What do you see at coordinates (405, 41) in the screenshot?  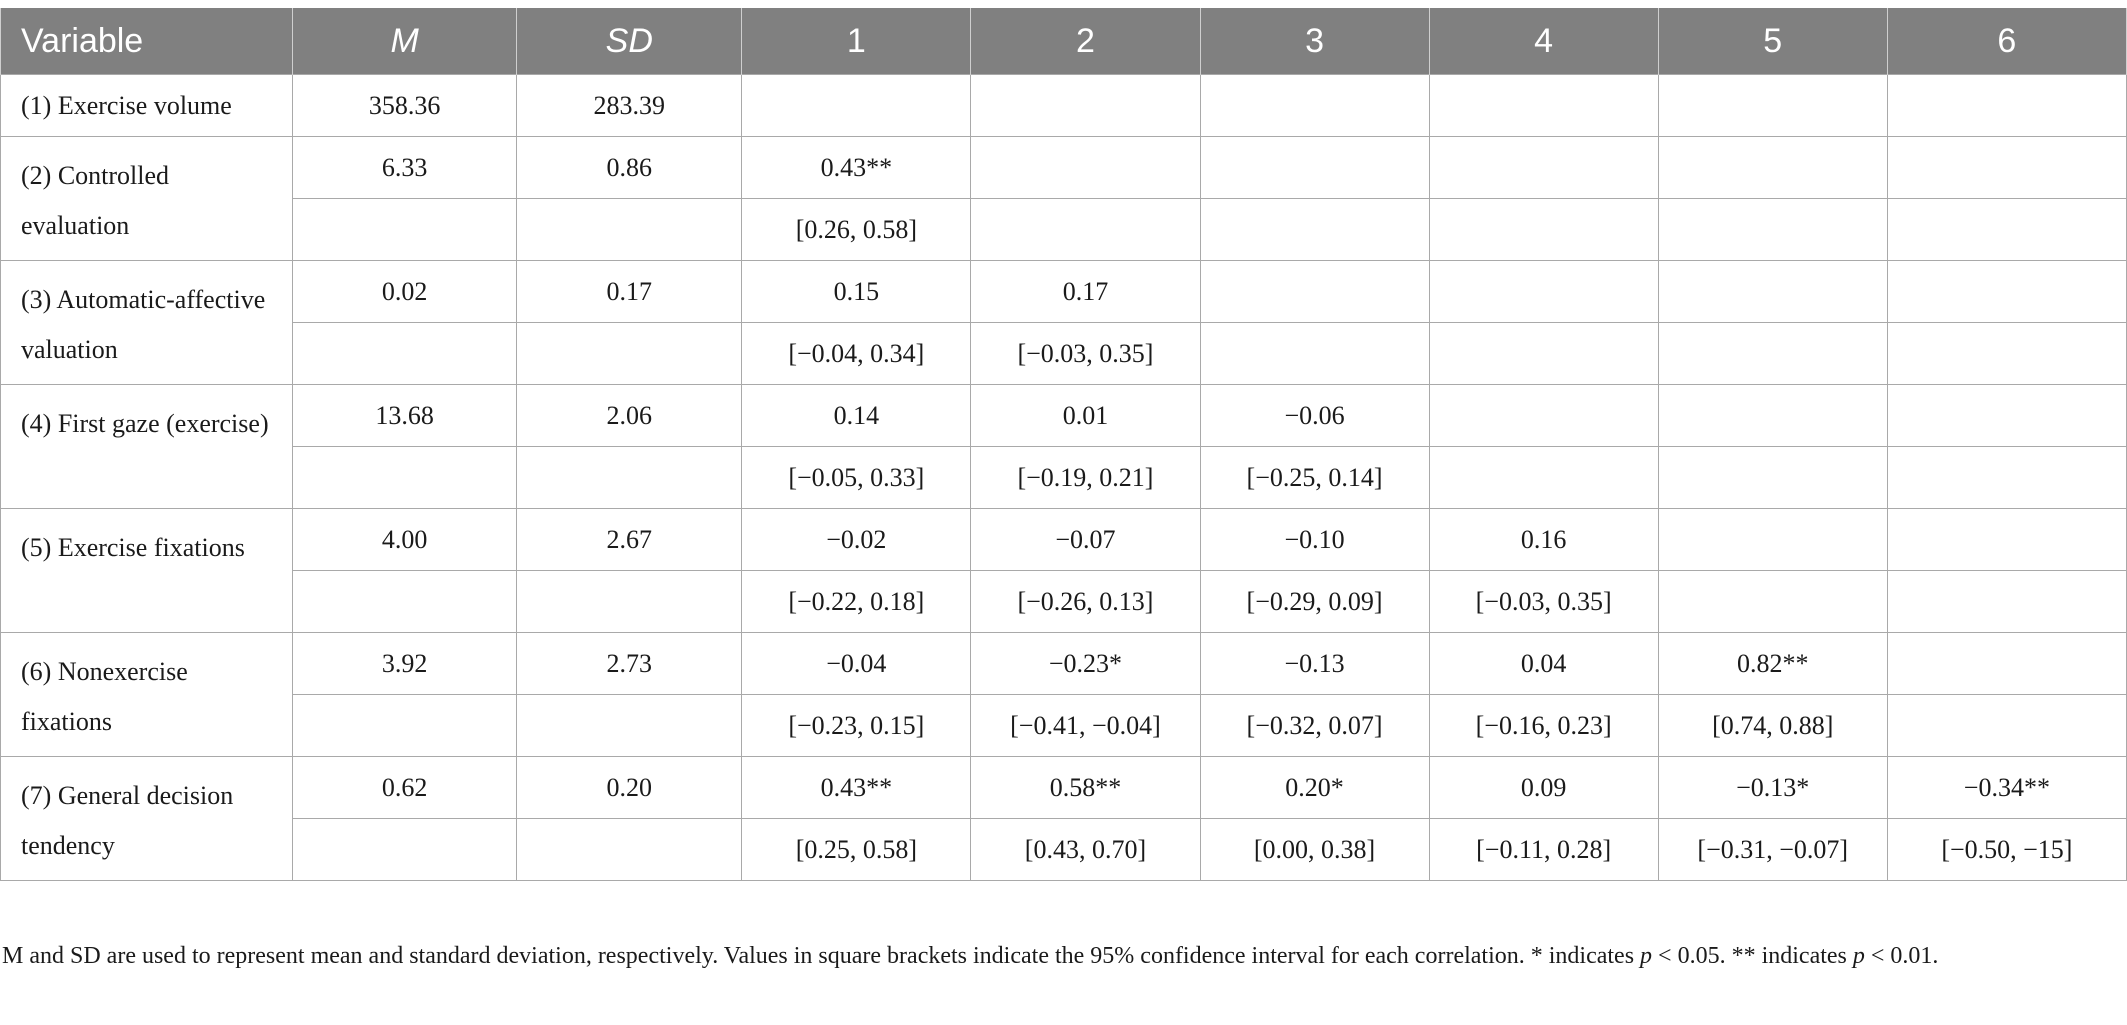 I see `header-mean: M` at bounding box center [405, 41].